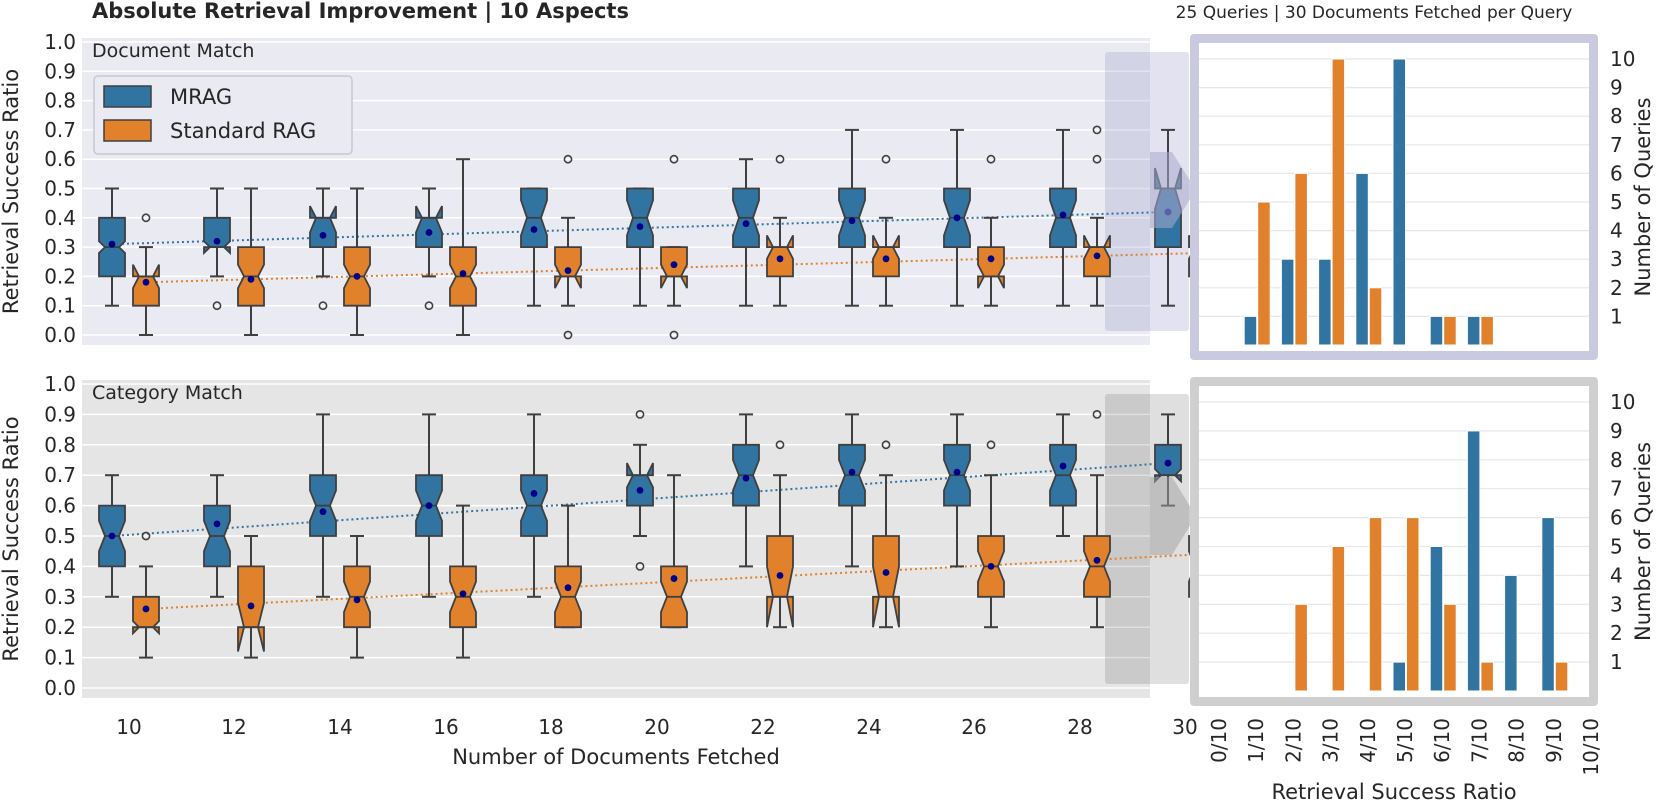 The height and width of the screenshot is (805, 1661). I want to click on hist-document-ytick-label: 9, so click(1616, 88).